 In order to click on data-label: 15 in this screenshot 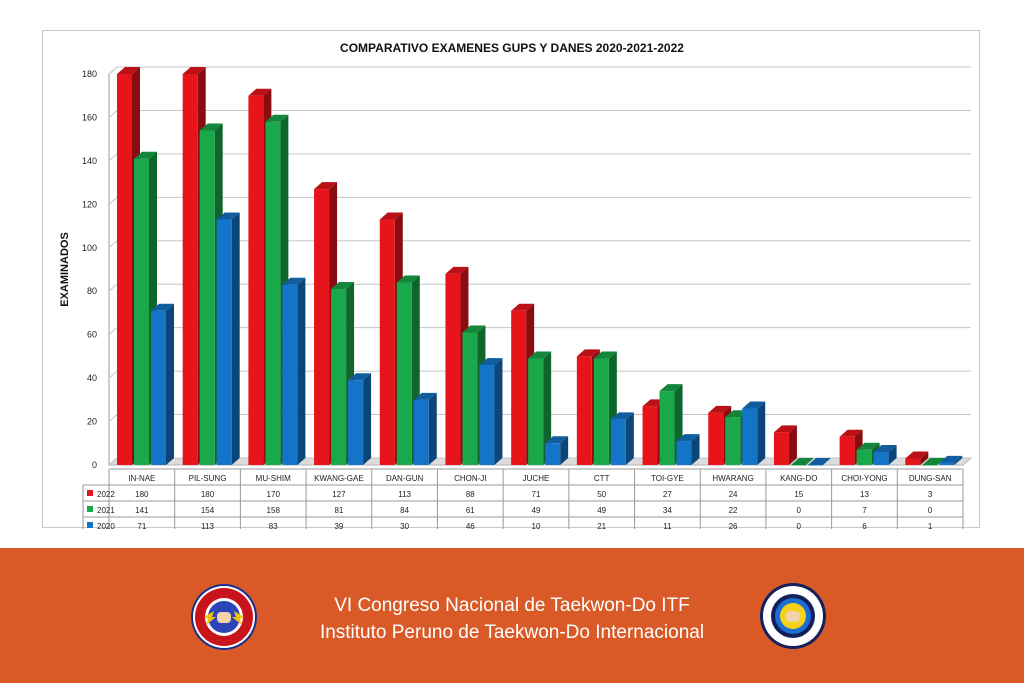, I will do `click(798, 494)`.